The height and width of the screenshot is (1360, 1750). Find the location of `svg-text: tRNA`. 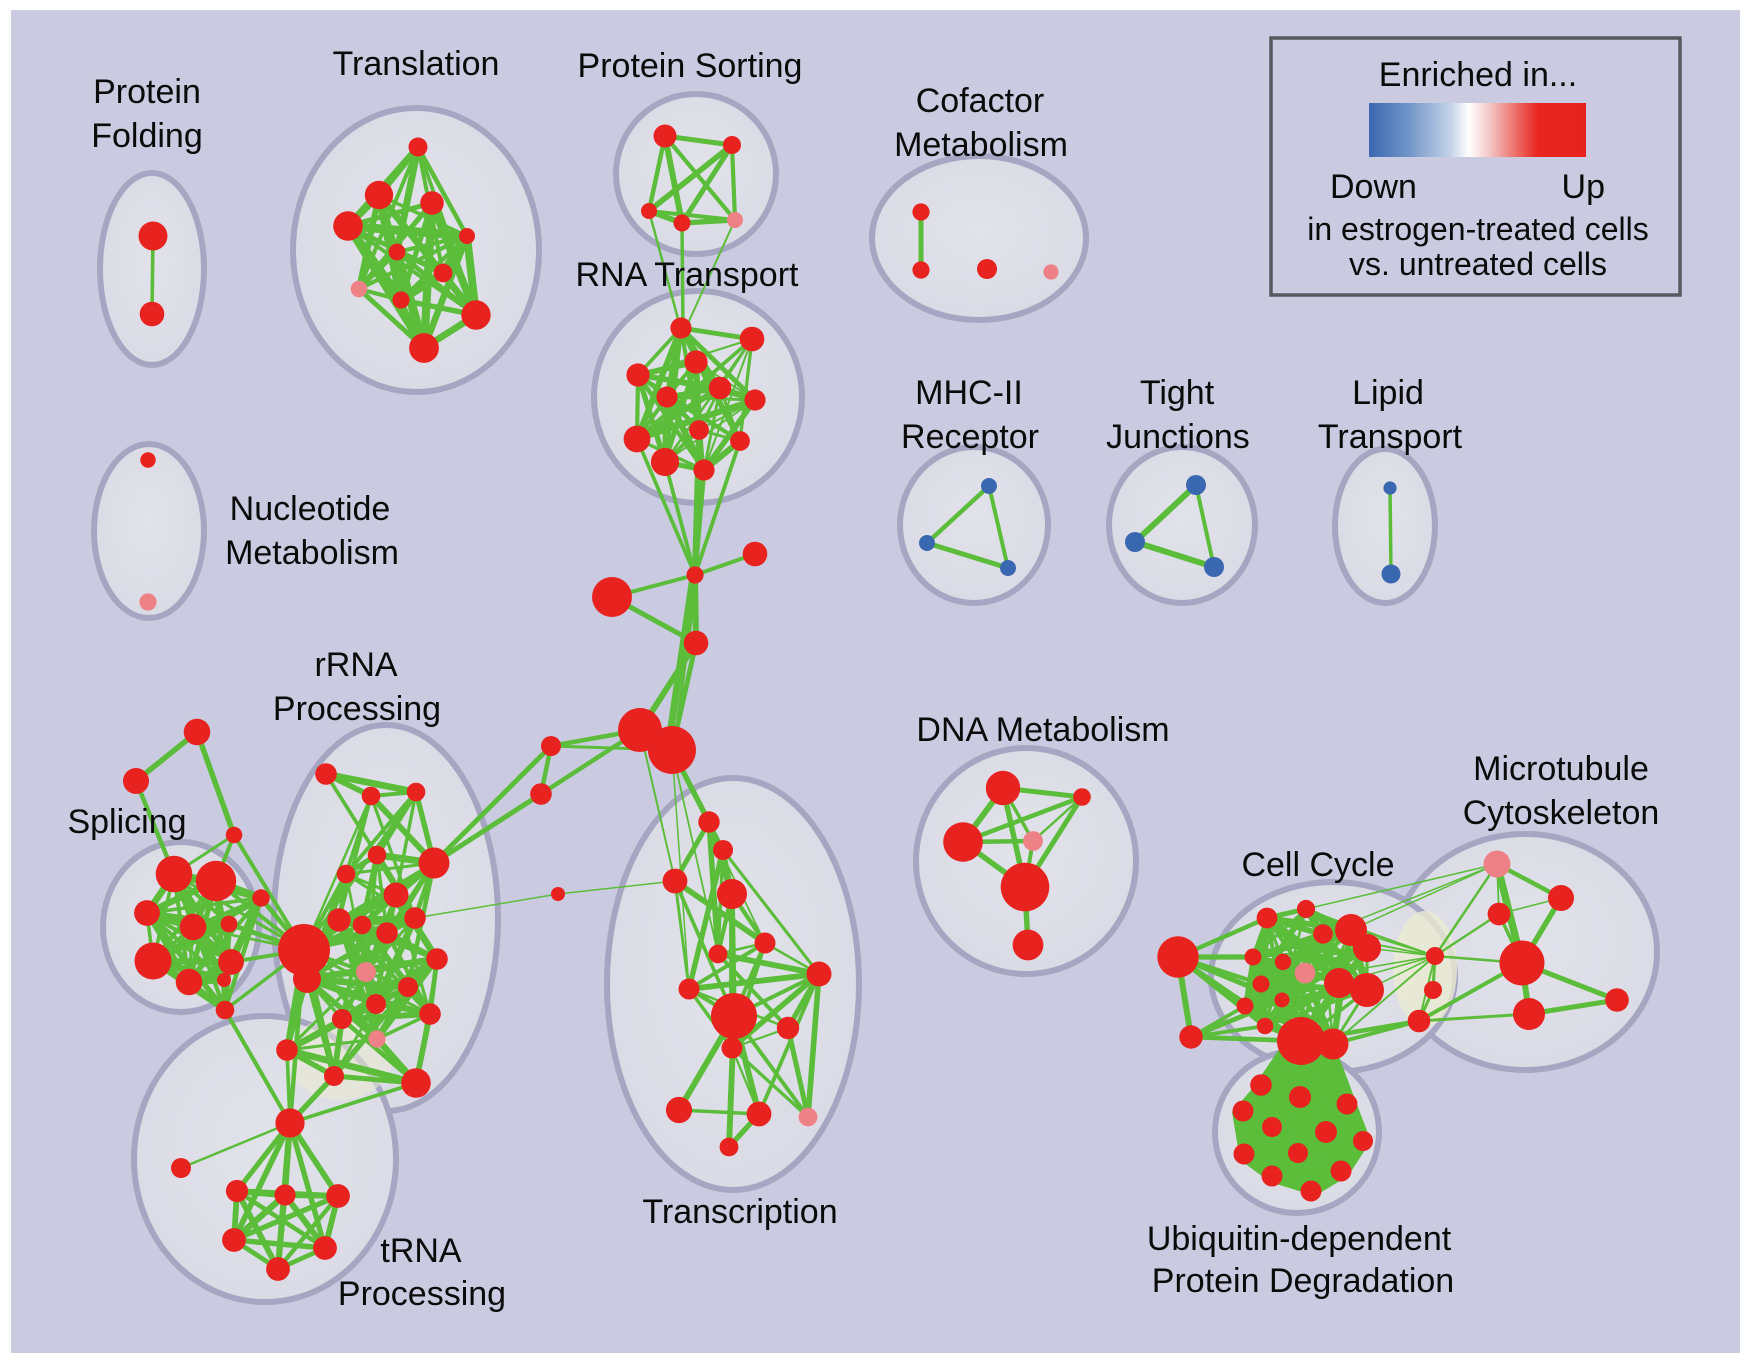

svg-text: tRNA is located at coordinates (421, 1251).